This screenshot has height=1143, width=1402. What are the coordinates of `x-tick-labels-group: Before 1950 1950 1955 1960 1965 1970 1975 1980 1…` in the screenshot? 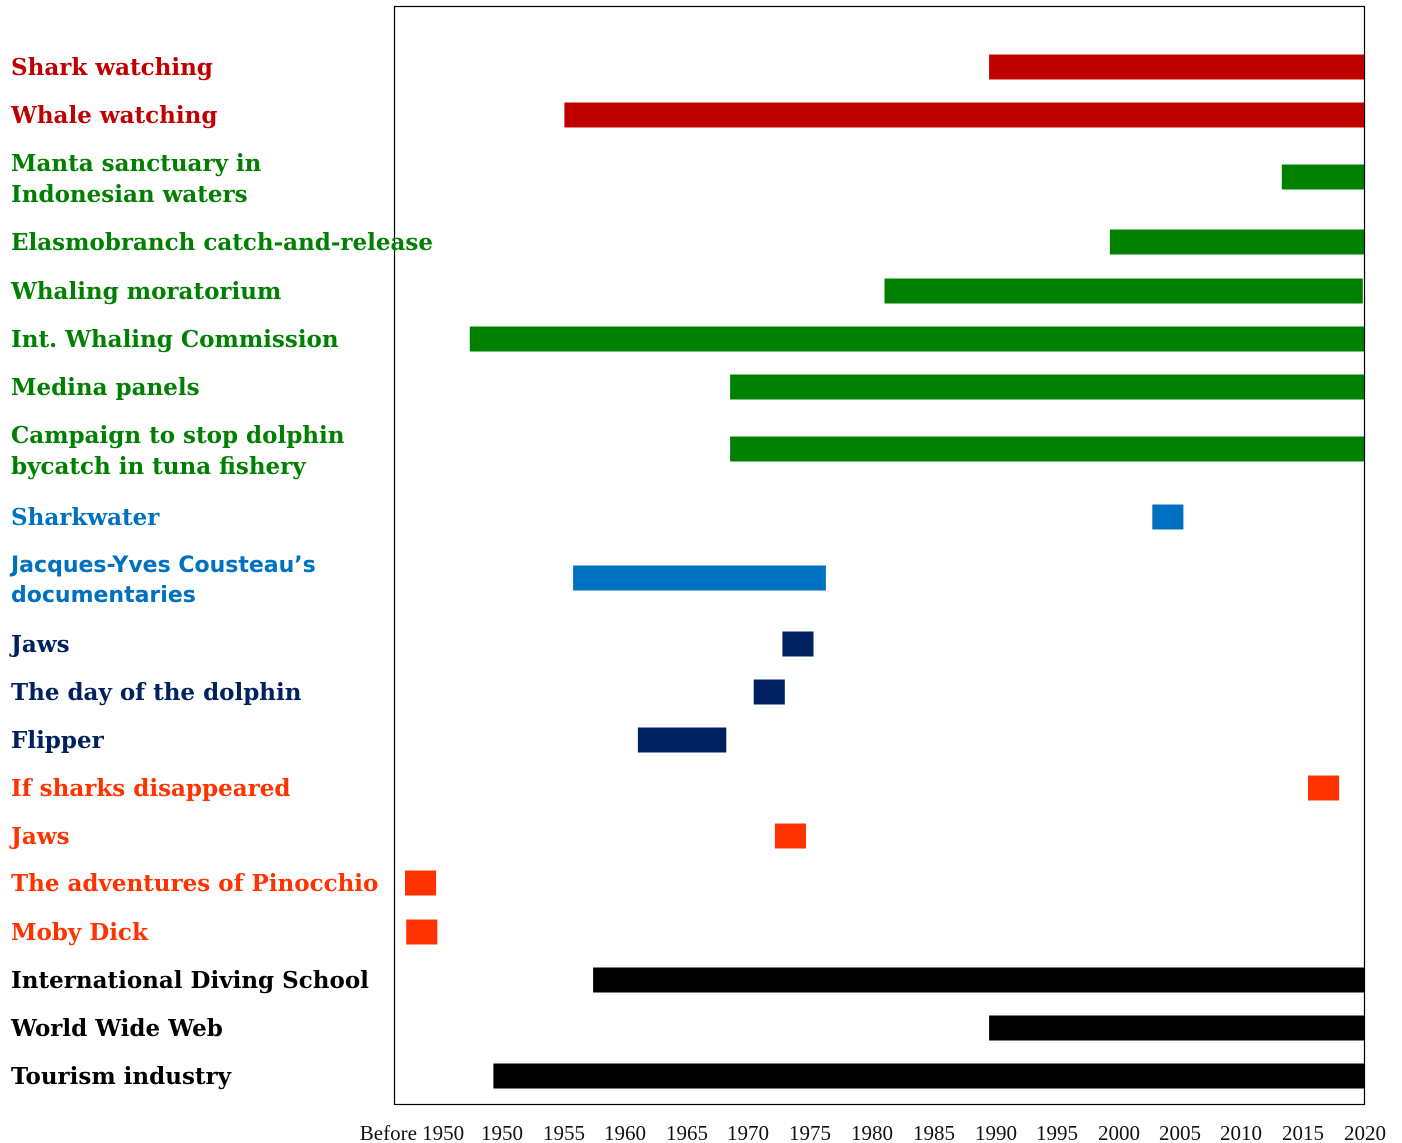 It's located at (873, 1132).